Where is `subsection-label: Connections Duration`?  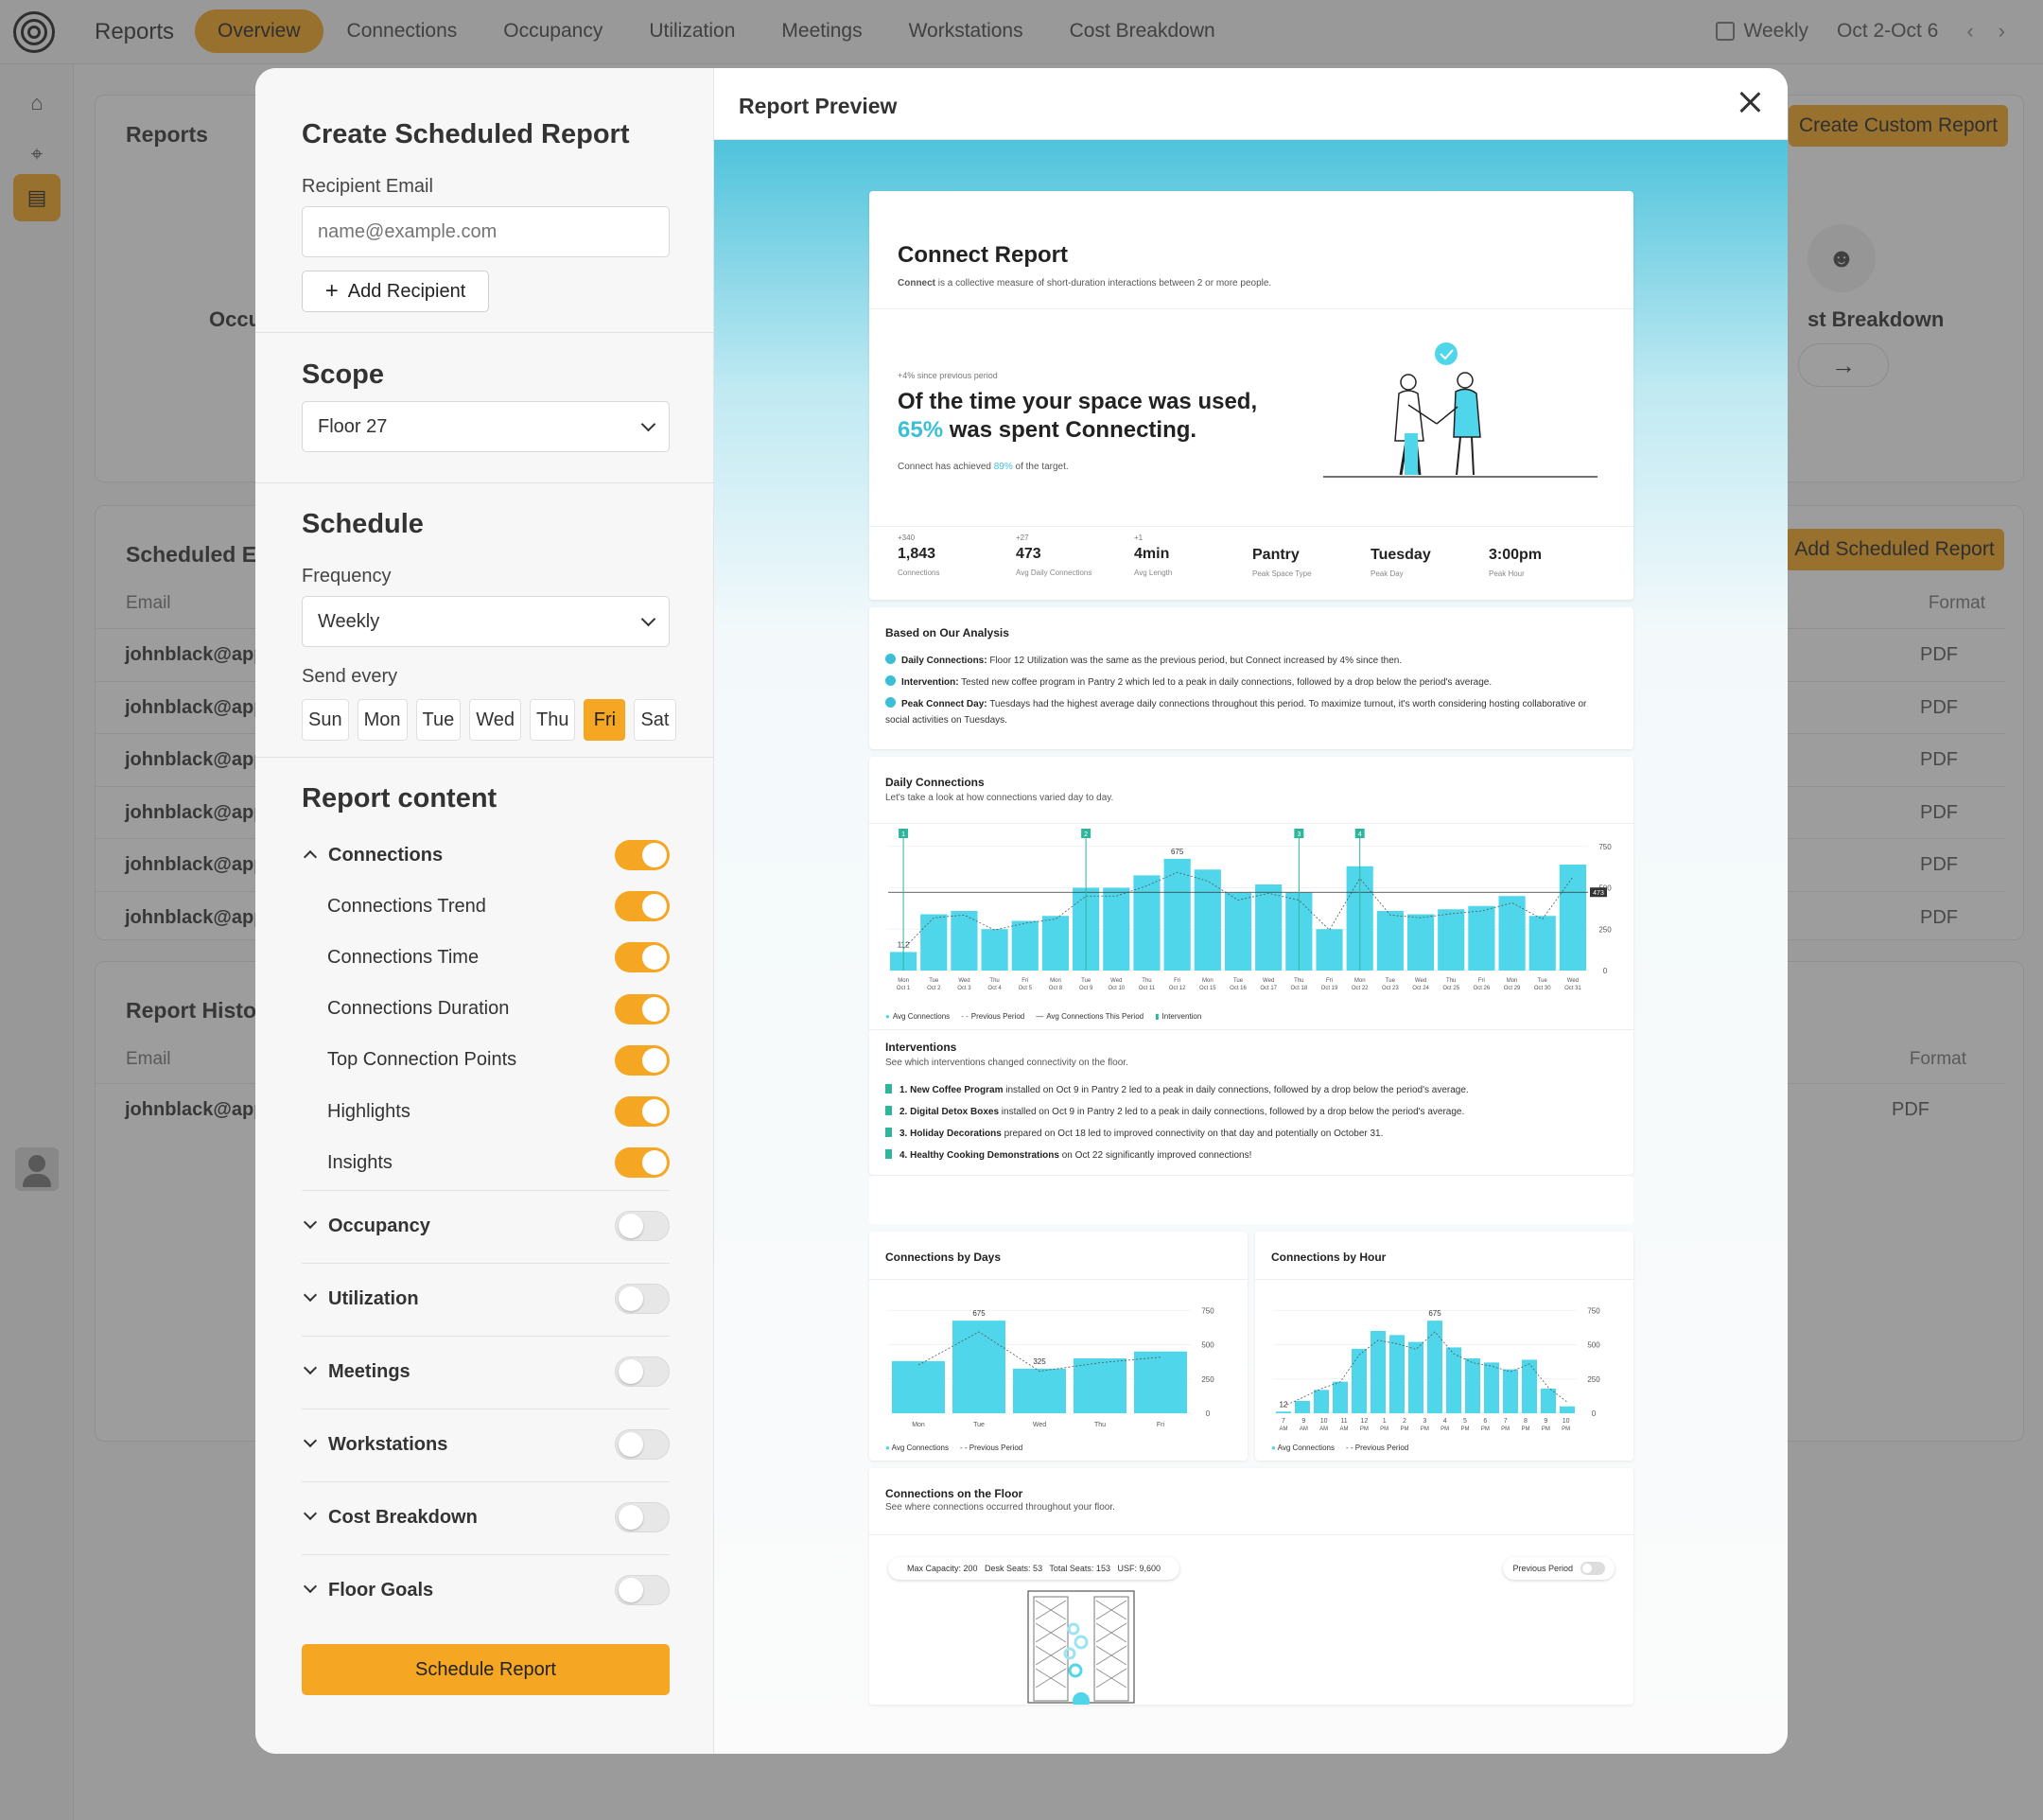 subsection-label: Connections Duration is located at coordinates (418, 1009).